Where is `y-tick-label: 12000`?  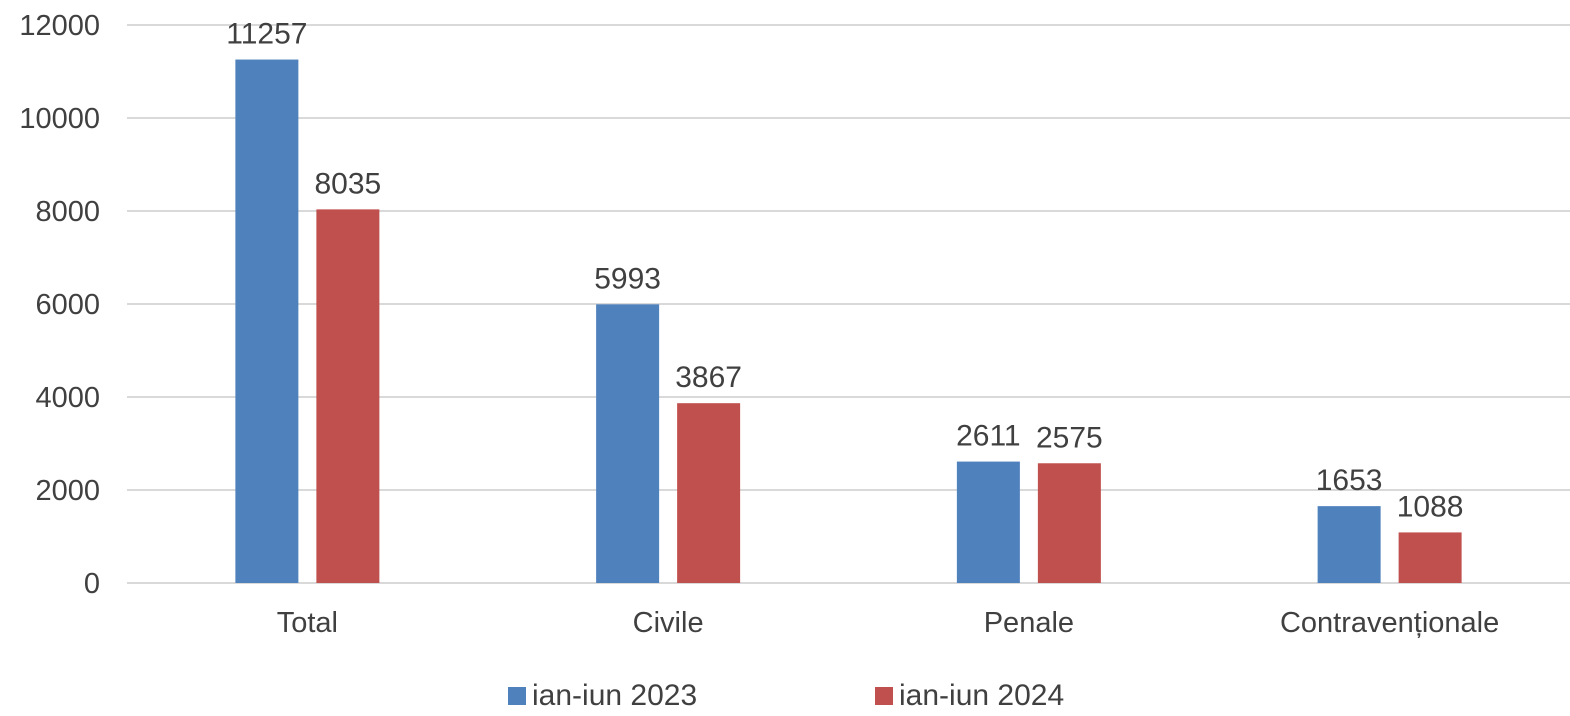 y-tick-label: 12000 is located at coordinates (59, 26).